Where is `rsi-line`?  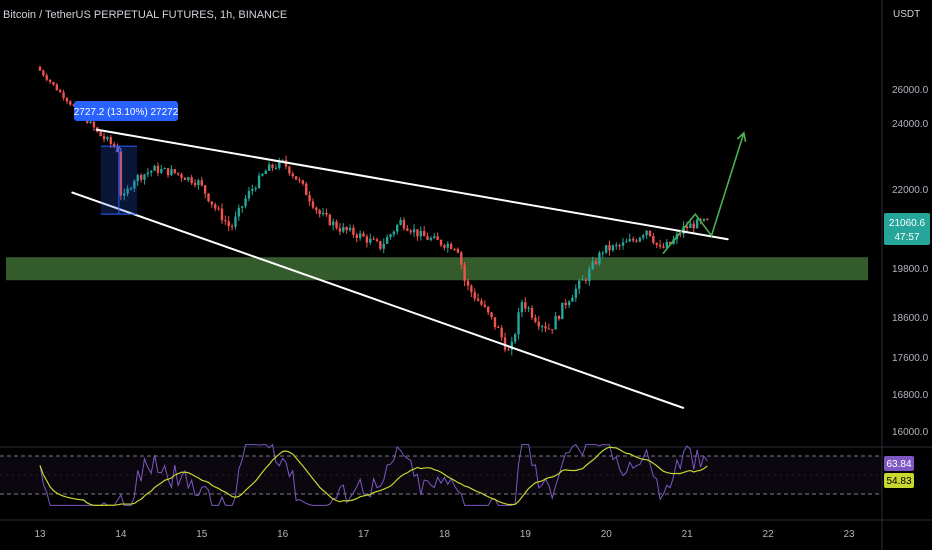 rsi-line is located at coordinates (373, 474).